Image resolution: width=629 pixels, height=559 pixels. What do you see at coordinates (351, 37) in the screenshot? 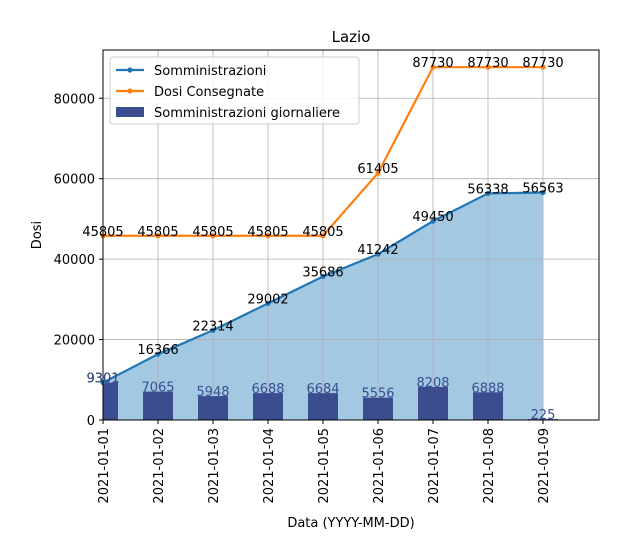
I see `chart-title: Lazio` at bounding box center [351, 37].